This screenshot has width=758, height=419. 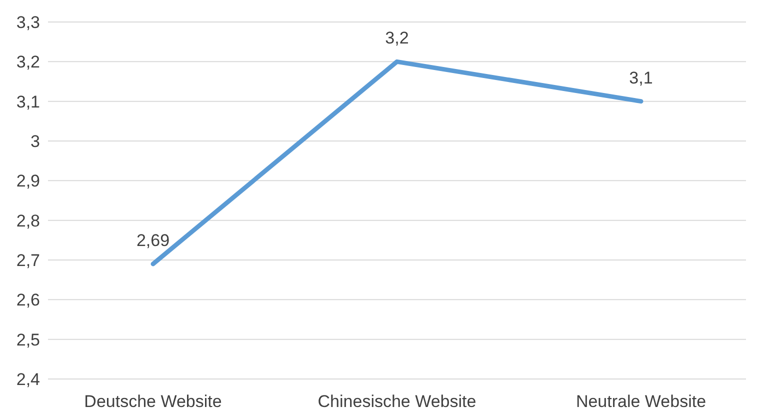 I want to click on x-tick-label: Chinesische Website, so click(x=397, y=402).